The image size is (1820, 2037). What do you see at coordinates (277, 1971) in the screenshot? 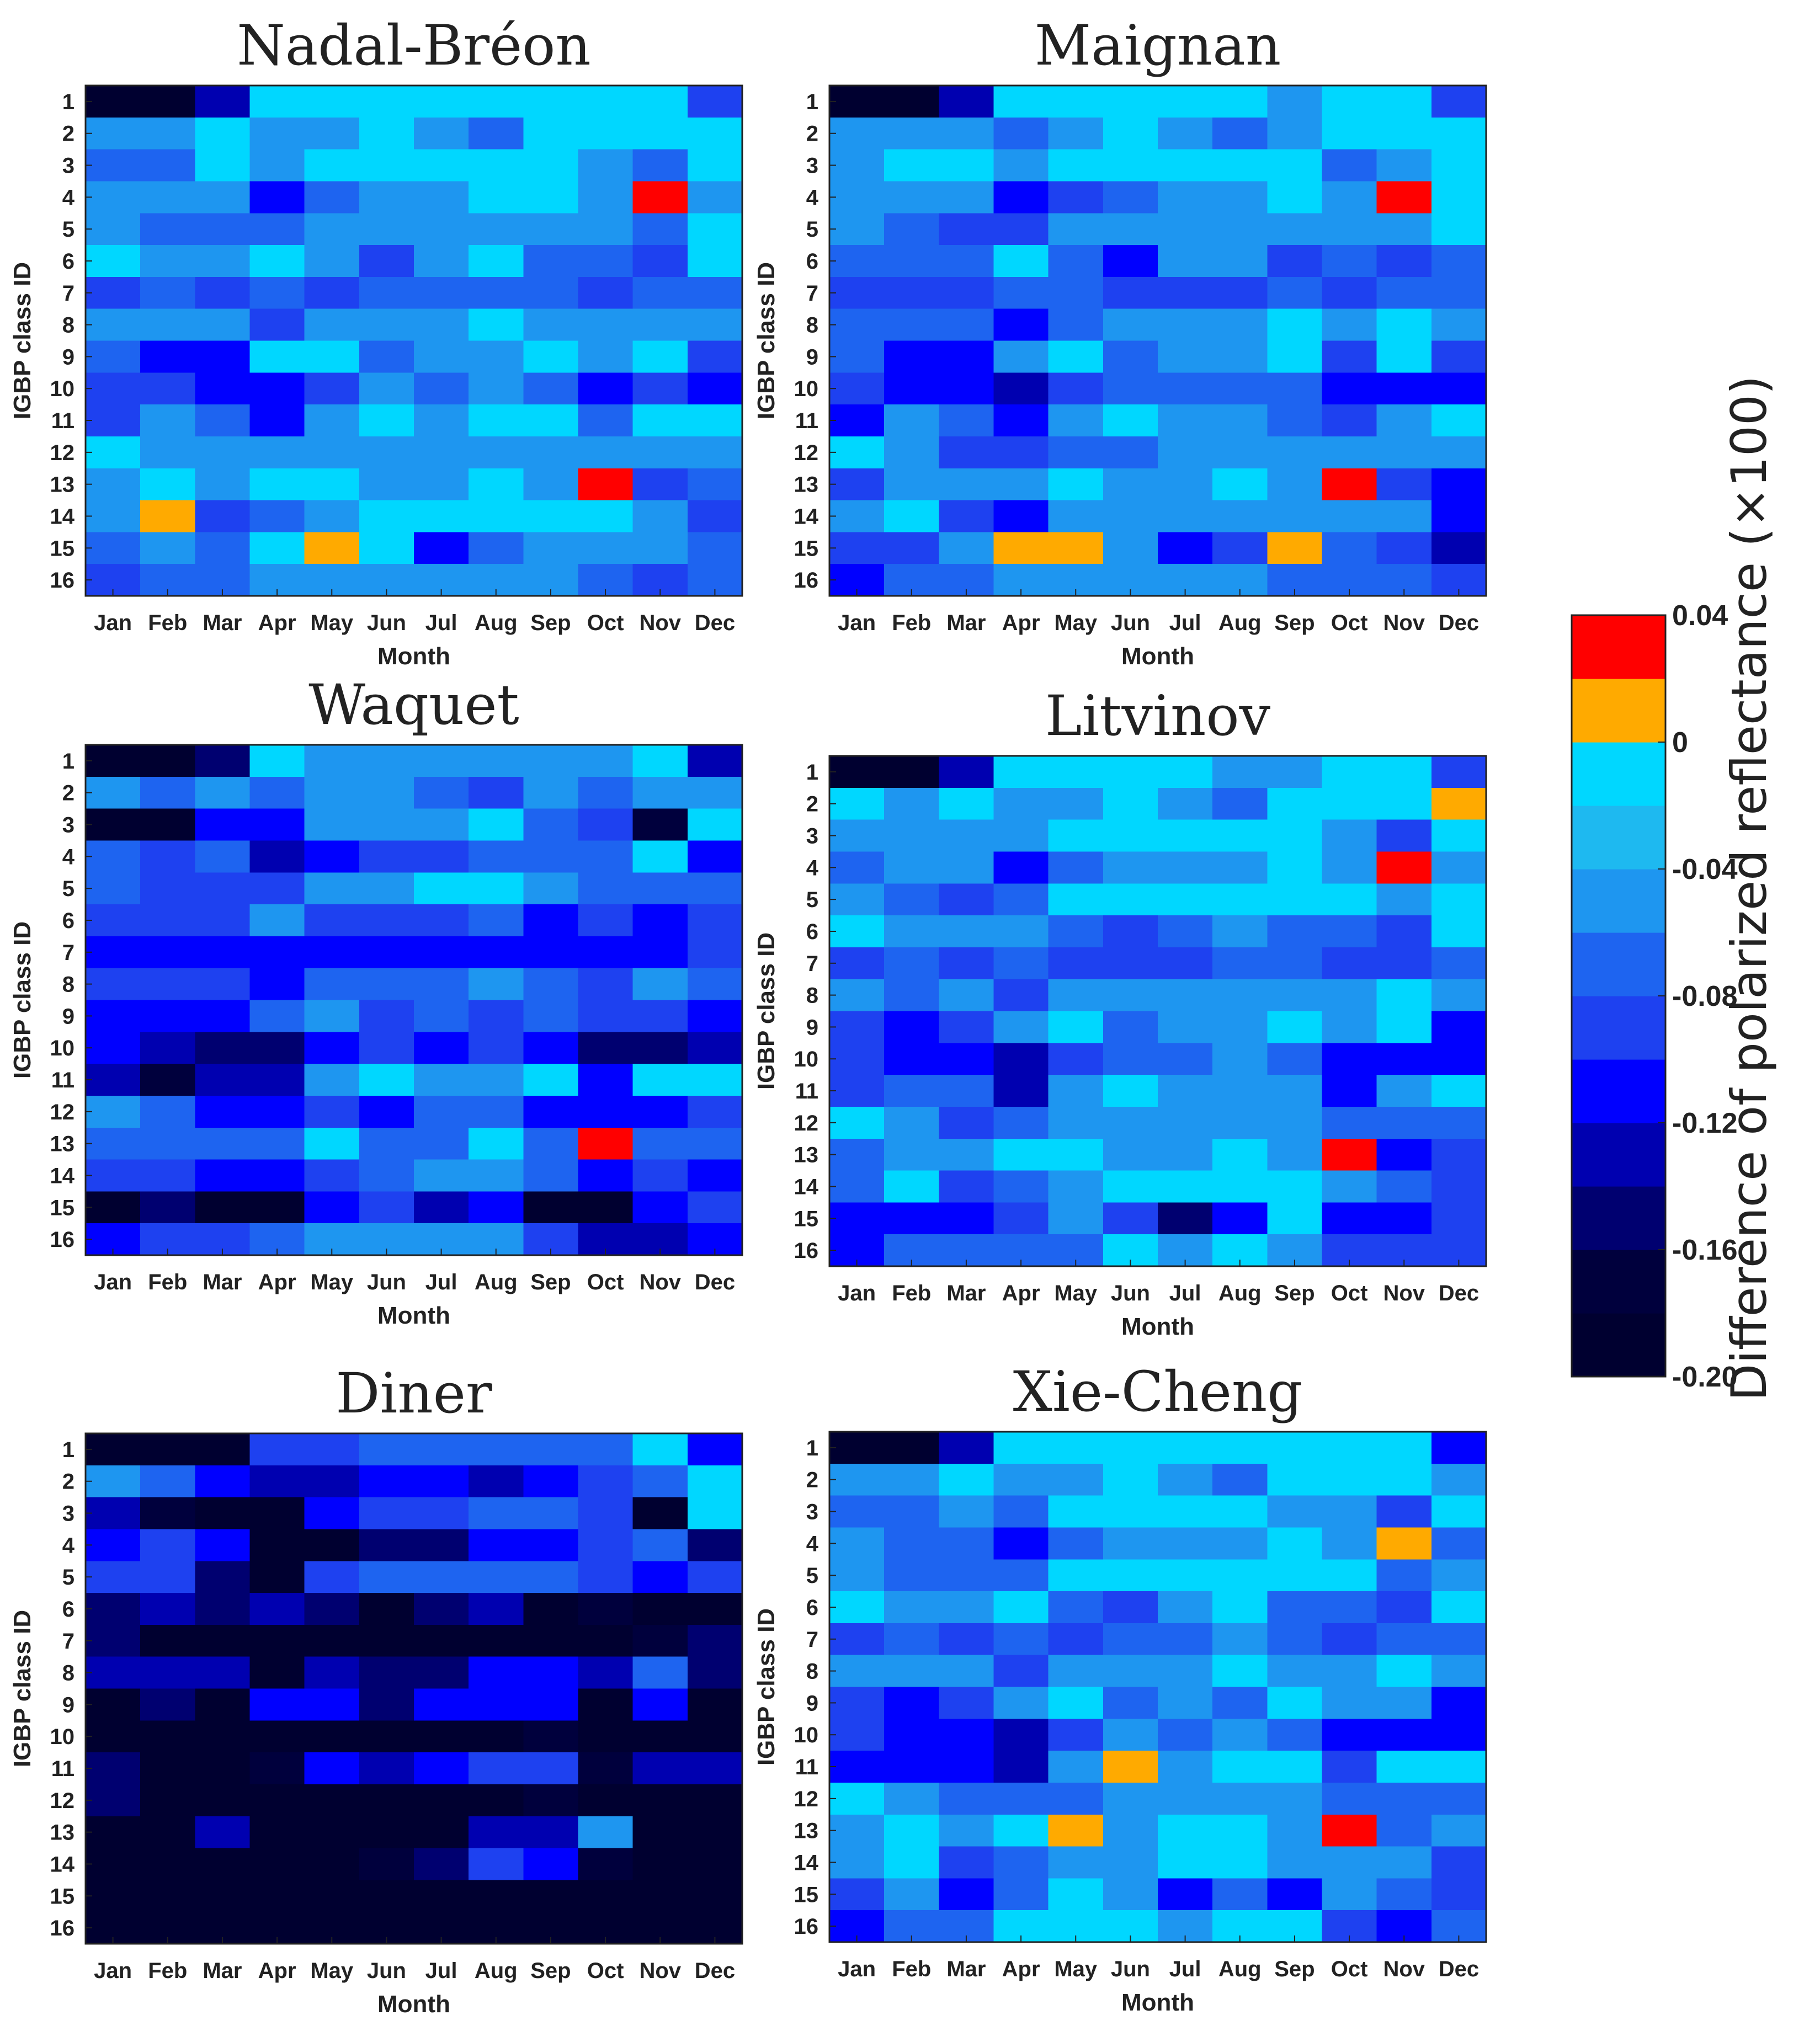
I see `x-tick-label: Apr` at bounding box center [277, 1971].